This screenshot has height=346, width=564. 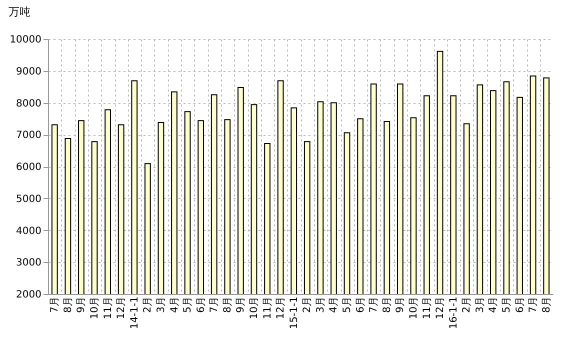 I want to click on y-tick-label: 9000, so click(x=29, y=72).